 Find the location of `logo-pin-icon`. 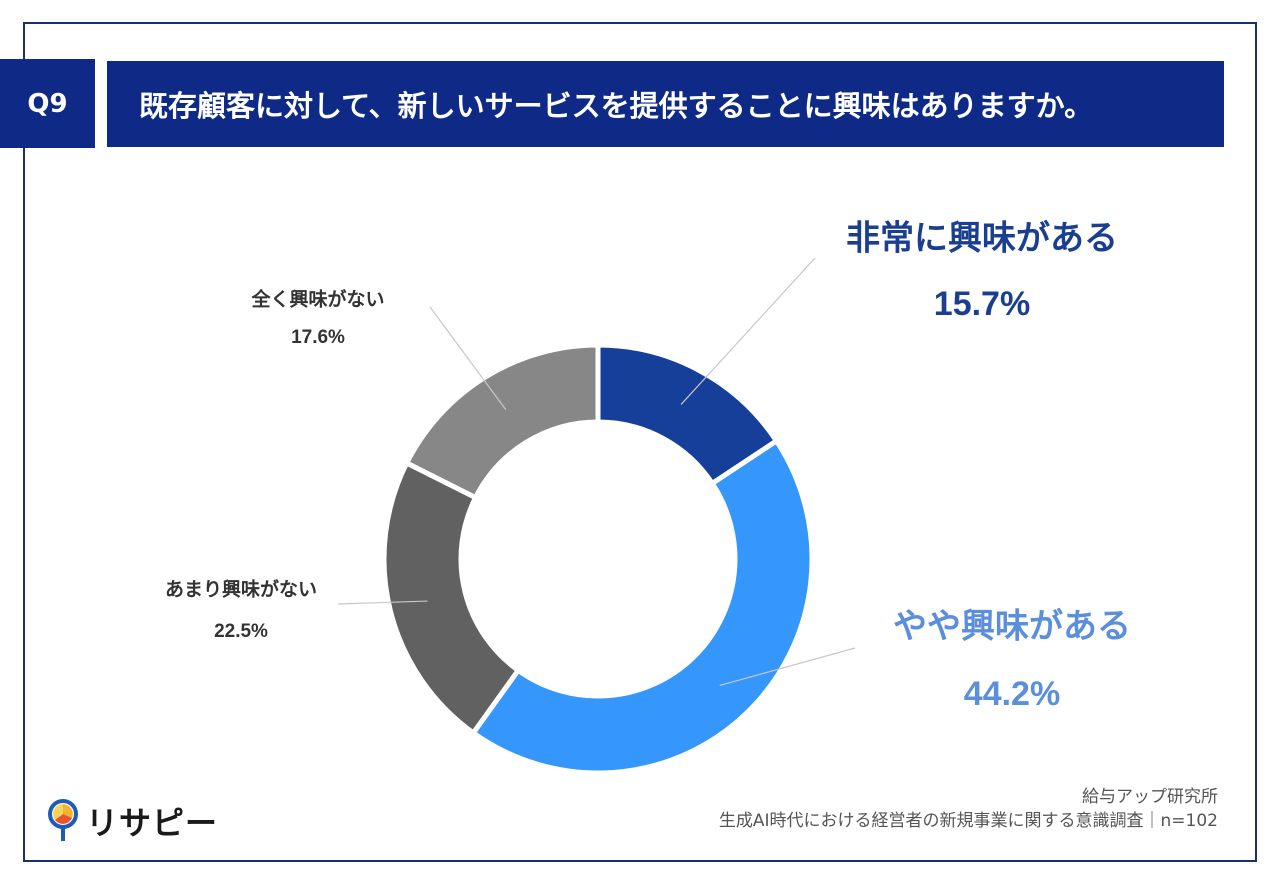

logo-pin-icon is located at coordinates (63, 820).